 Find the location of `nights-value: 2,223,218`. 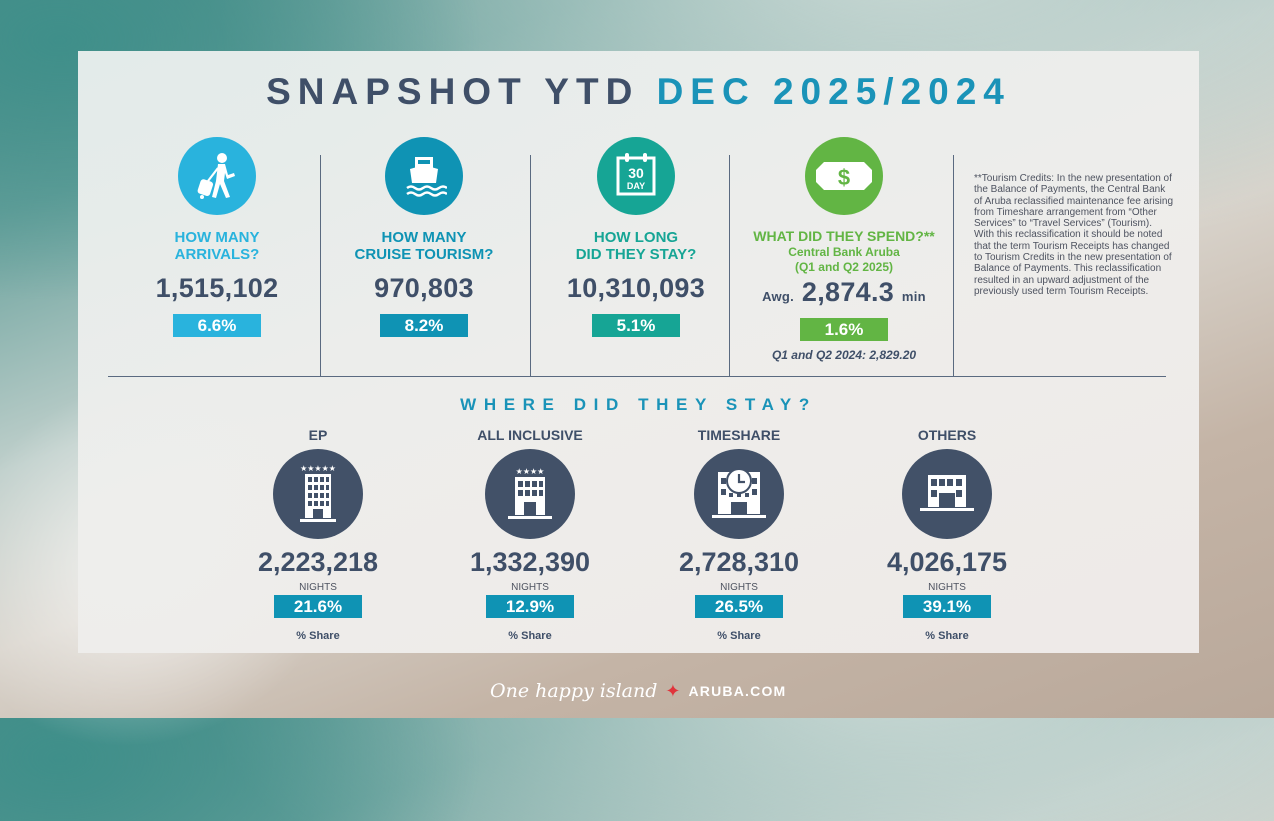

nights-value: 2,223,218 is located at coordinates (318, 562).